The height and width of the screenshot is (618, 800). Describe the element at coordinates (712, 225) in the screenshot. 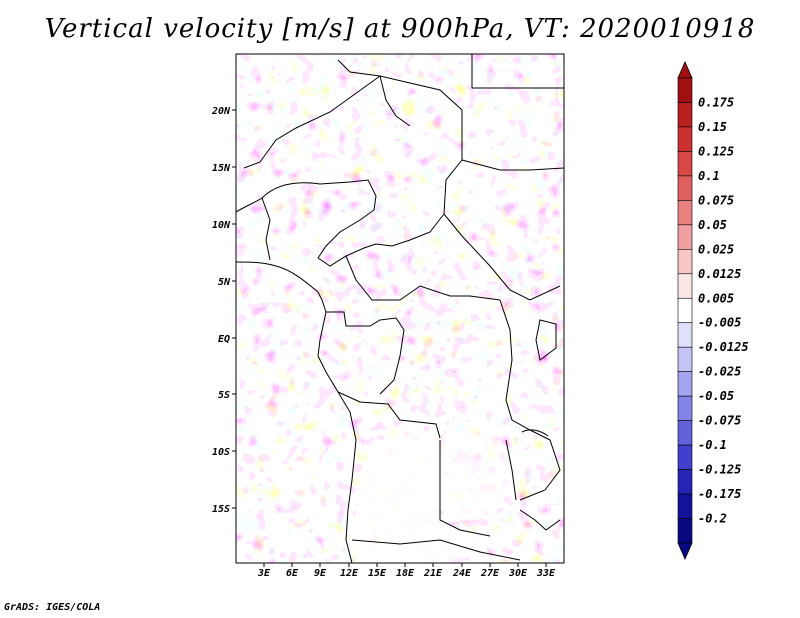

I see `colorbar-label: 0.05` at that location.